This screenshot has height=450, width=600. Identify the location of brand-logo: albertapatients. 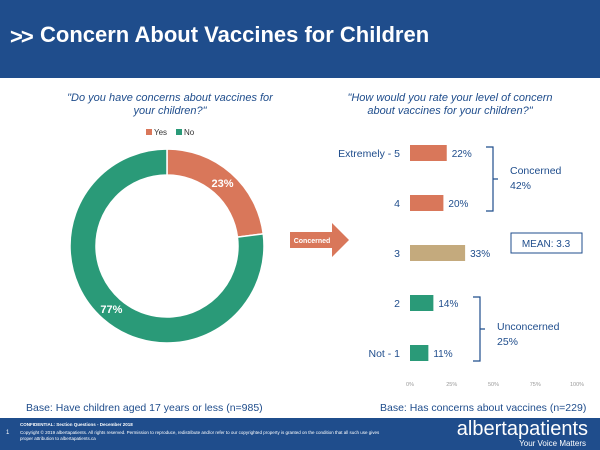
(522, 429).